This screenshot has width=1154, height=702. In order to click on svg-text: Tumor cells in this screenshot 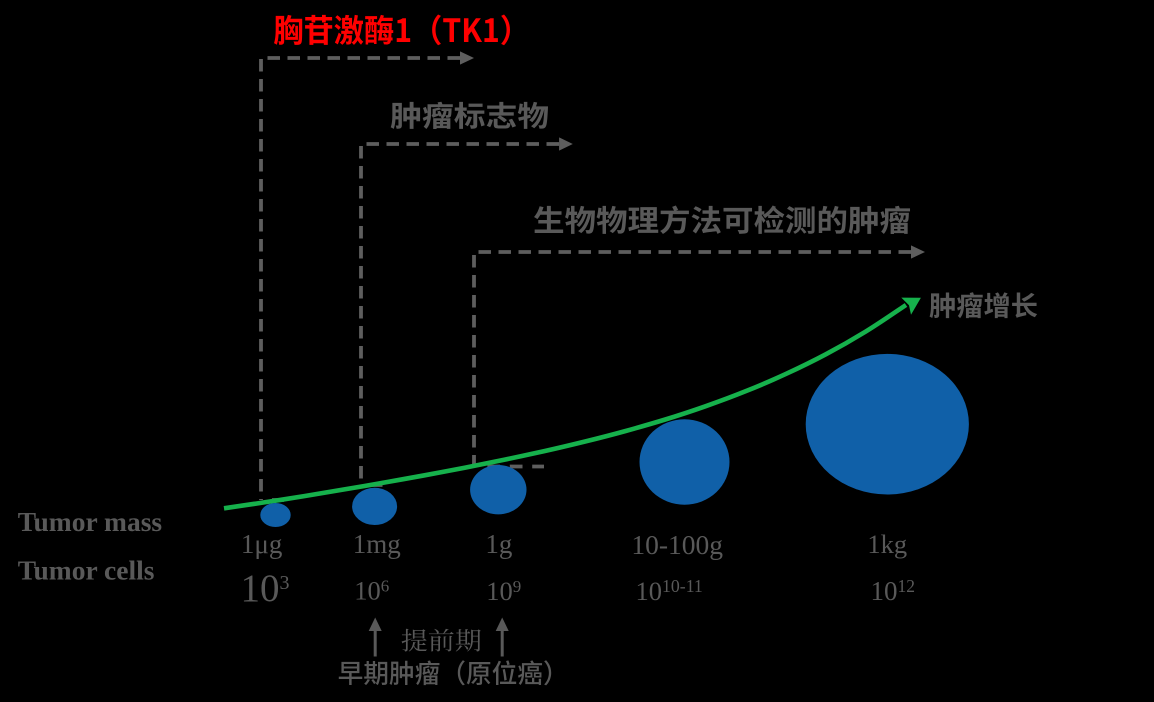, I will do `click(86, 570)`.